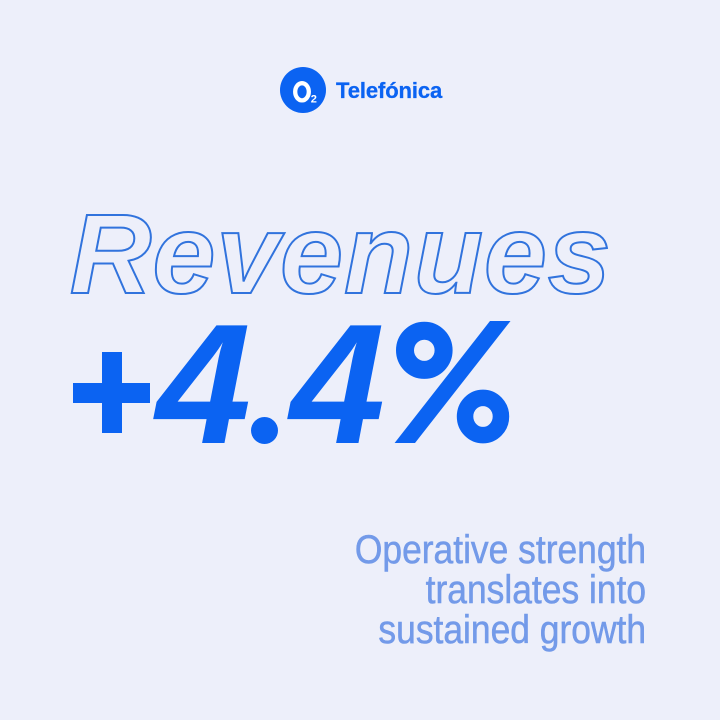 The height and width of the screenshot is (720, 720). I want to click on svg-text: 2, so click(314, 100).